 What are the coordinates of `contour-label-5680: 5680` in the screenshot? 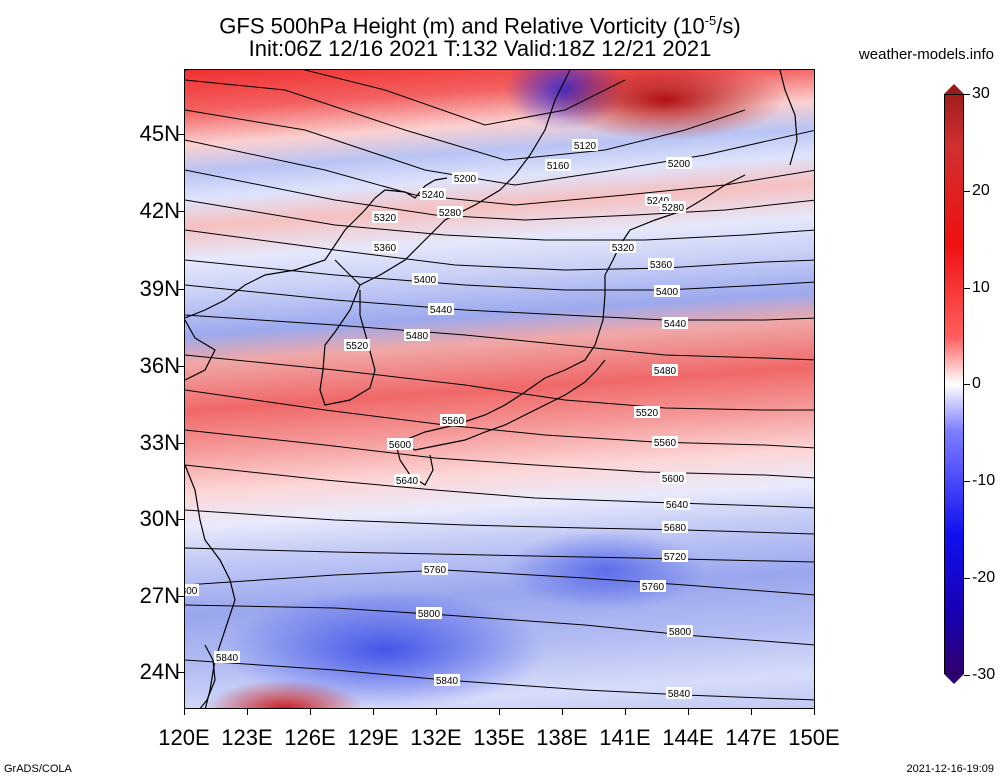 It's located at (675, 528).